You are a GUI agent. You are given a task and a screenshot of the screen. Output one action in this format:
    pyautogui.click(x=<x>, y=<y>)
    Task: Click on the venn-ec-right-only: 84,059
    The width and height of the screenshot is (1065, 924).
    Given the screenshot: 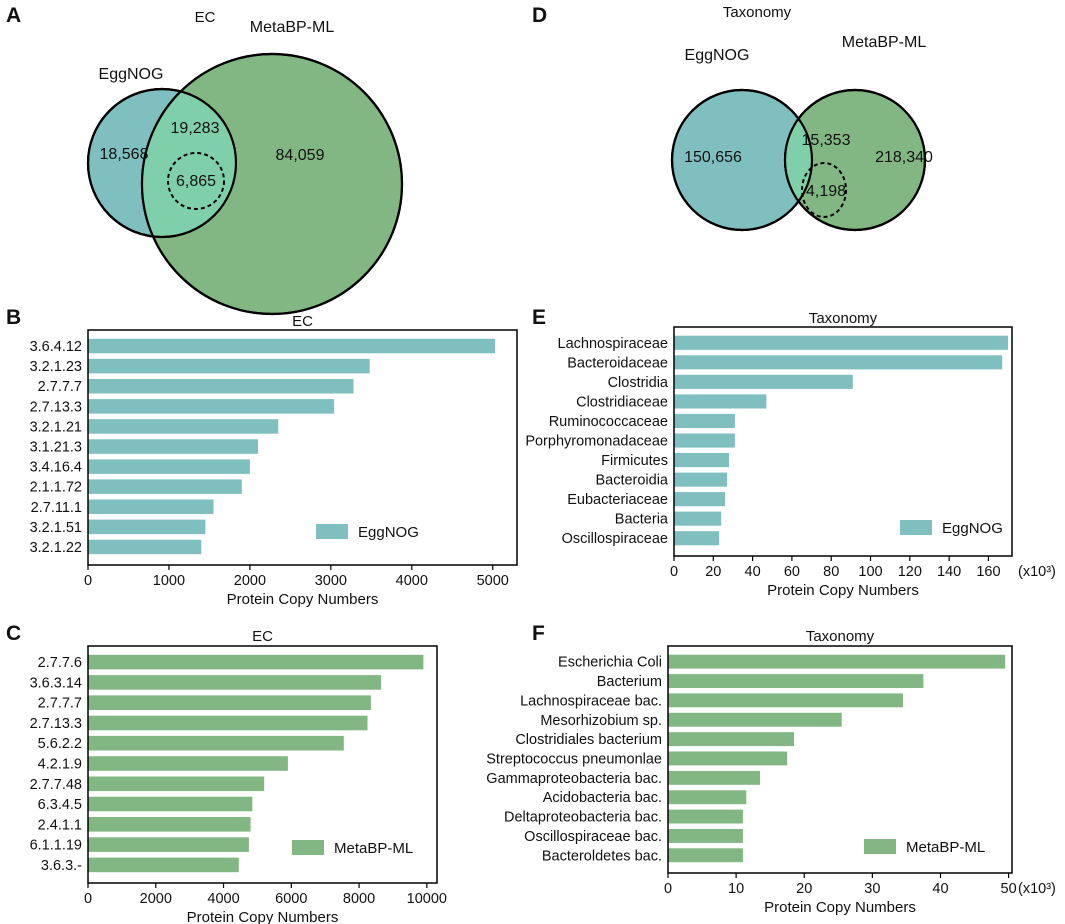 What is the action you would take?
    pyautogui.click(x=300, y=155)
    